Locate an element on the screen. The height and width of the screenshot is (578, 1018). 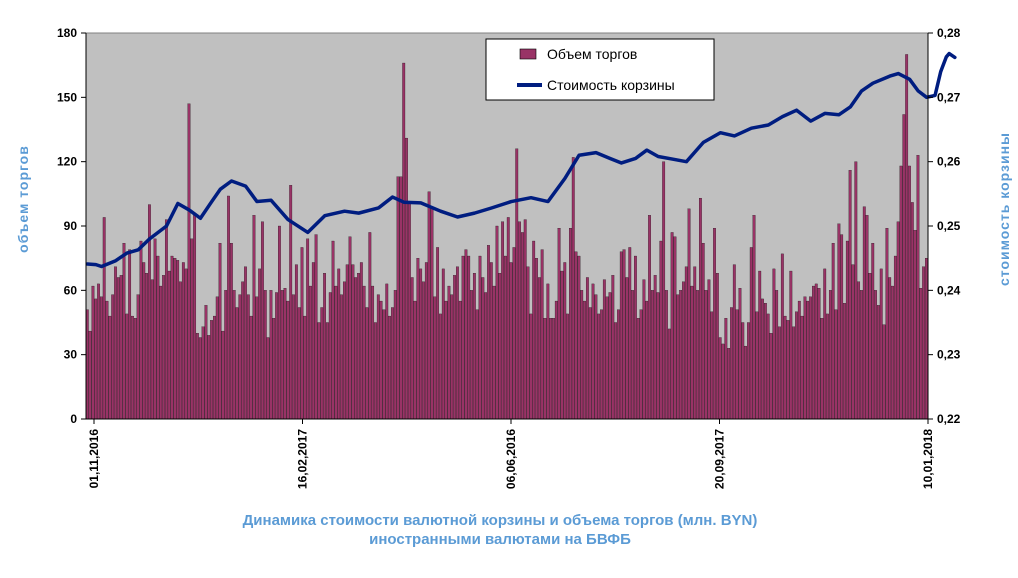
y-left-tick-label: 30 is located at coordinates (71, 355).